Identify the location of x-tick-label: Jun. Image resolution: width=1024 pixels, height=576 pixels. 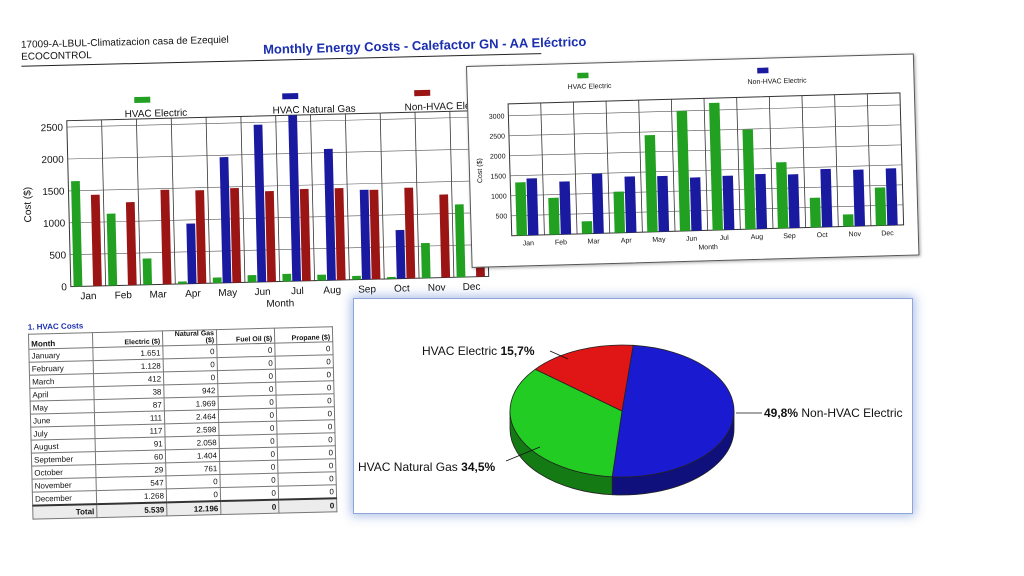
(262, 292).